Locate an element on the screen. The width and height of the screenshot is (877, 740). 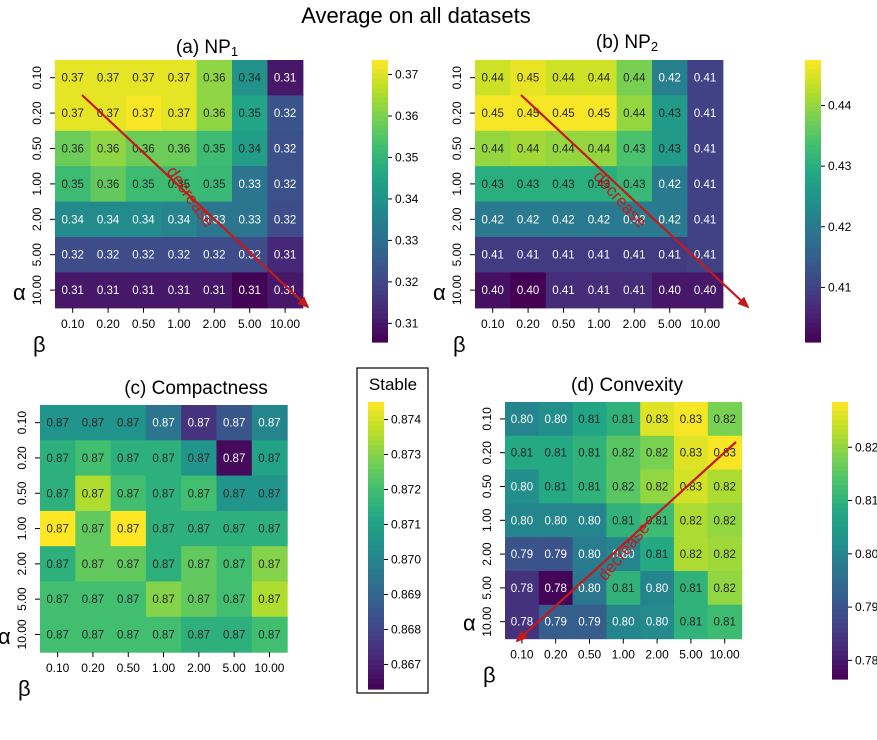
panel-title-main: (a) NP is located at coordinates (203, 47).